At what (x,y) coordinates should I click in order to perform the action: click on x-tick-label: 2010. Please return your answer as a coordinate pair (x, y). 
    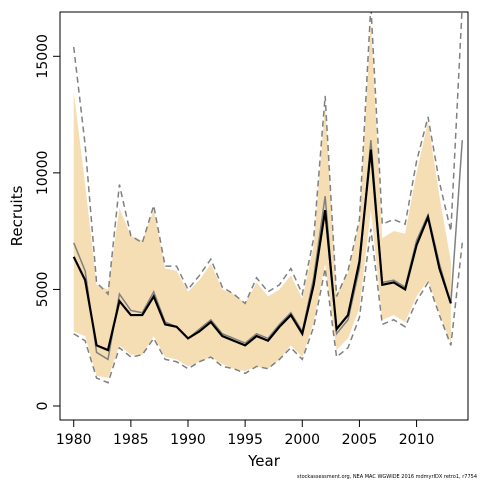
    Looking at the image, I should click on (417, 440).